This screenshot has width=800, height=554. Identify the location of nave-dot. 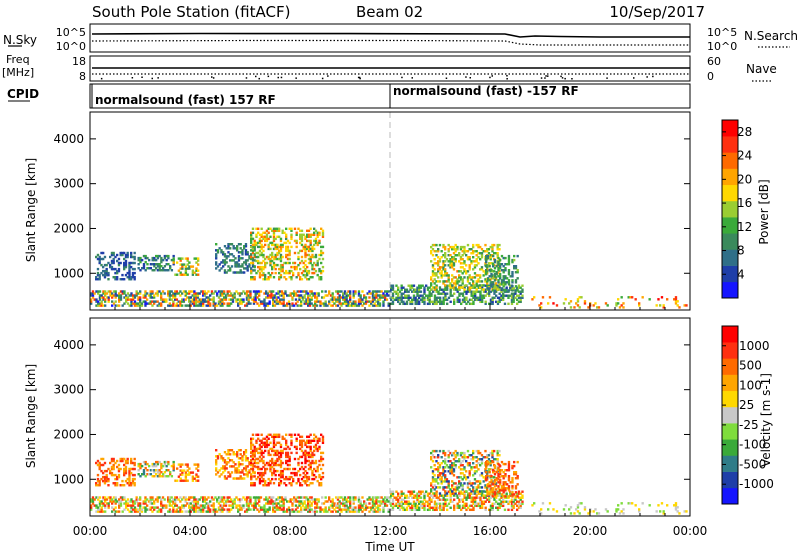
(132, 78).